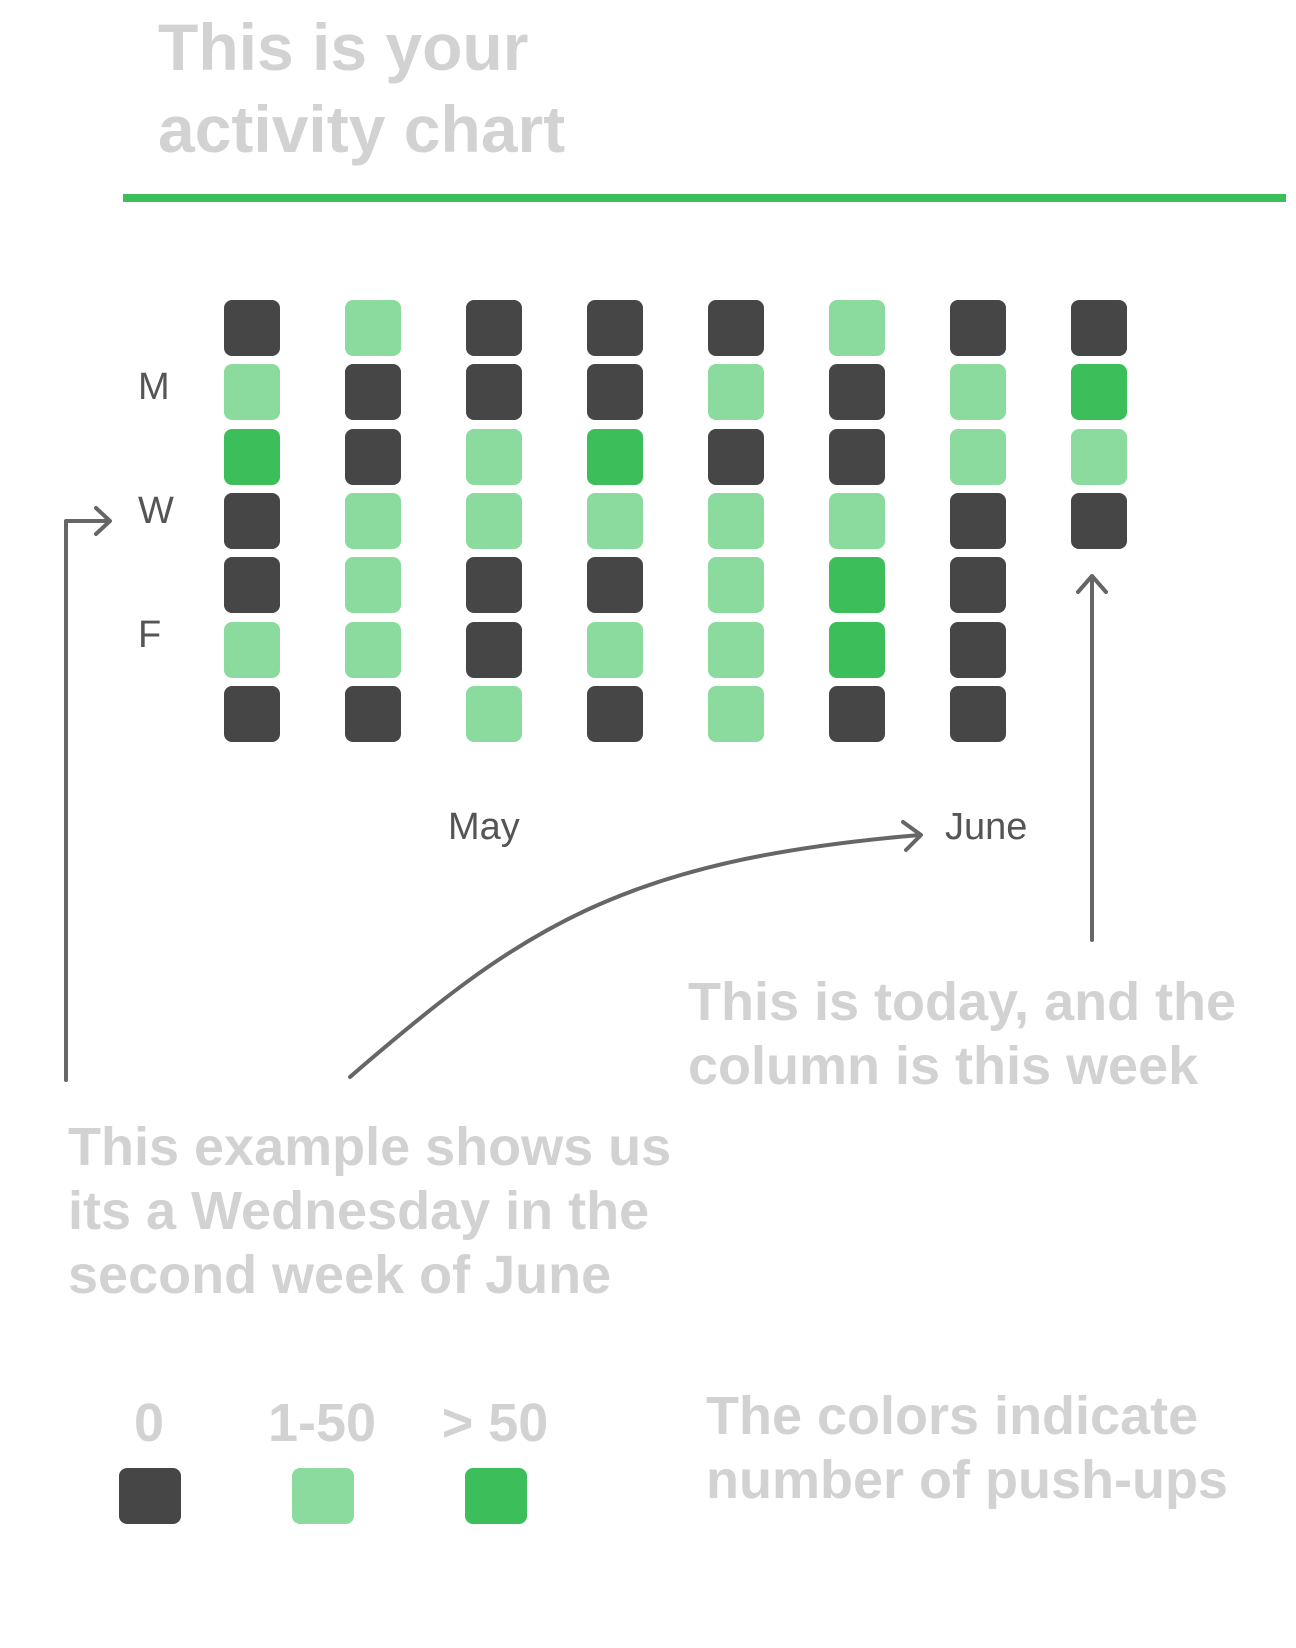 The image size is (1296, 1648). What do you see at coordinates (154, 387) in the screenshot?
I see `day-label-m: M` at bounding box center [154, 387].